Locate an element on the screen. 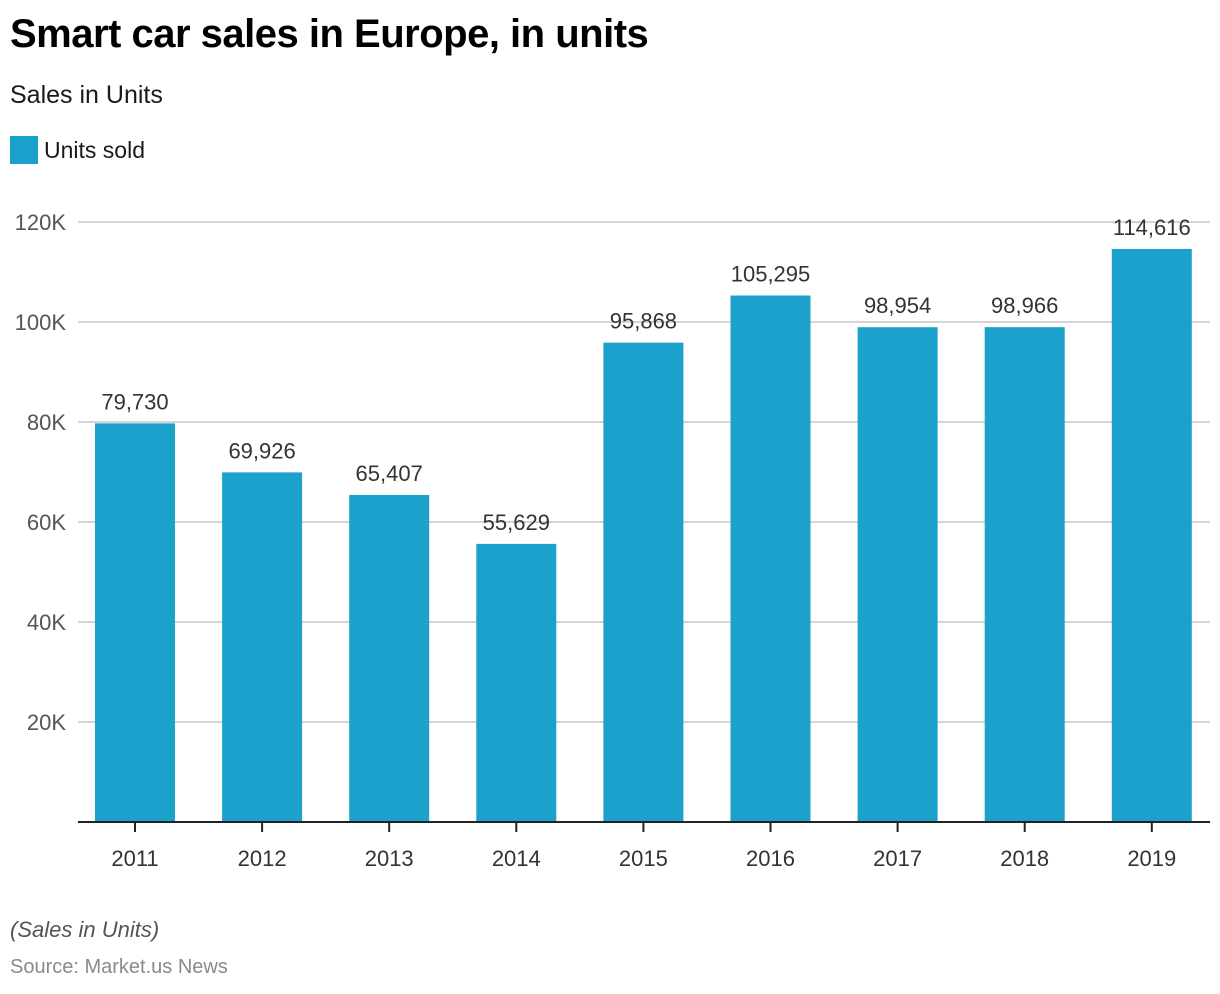 The height and width of the screenshot is (994, 1220). chart-subtitle: Sales in Units is located at coordinates (86, 95).